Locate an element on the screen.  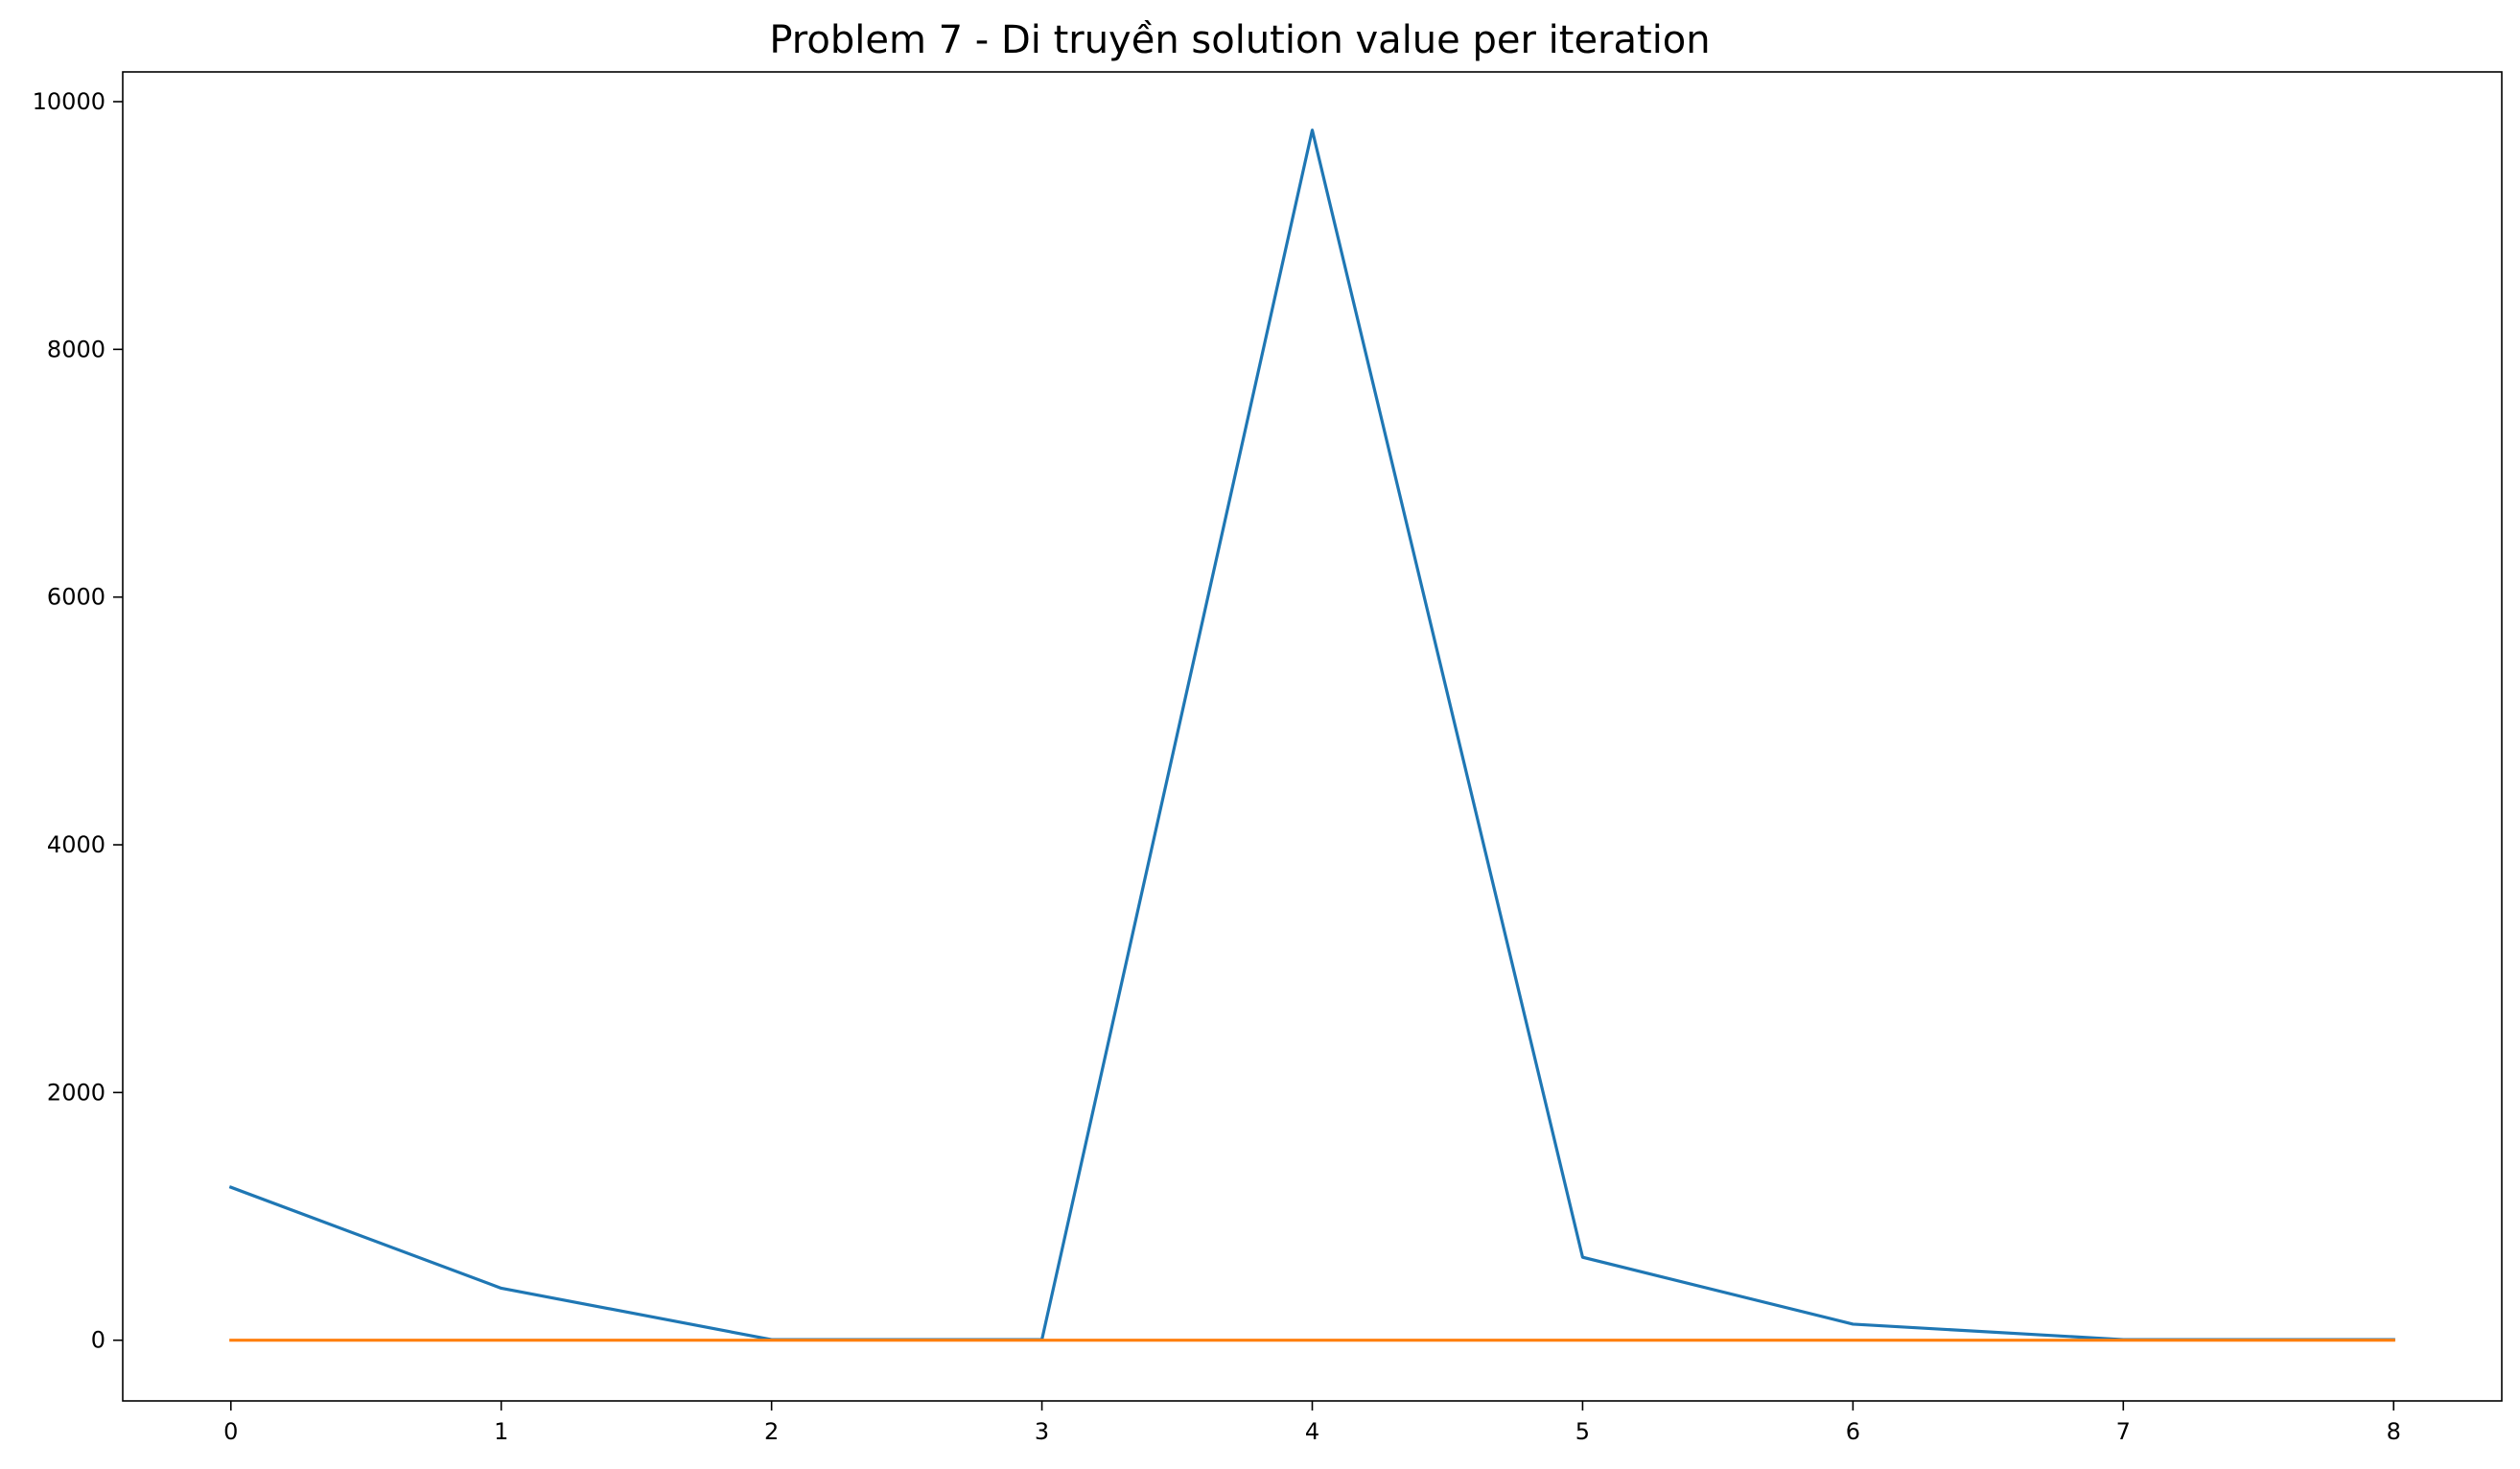
x-tick-label: 3 is located at coordinates (1042, 1431).